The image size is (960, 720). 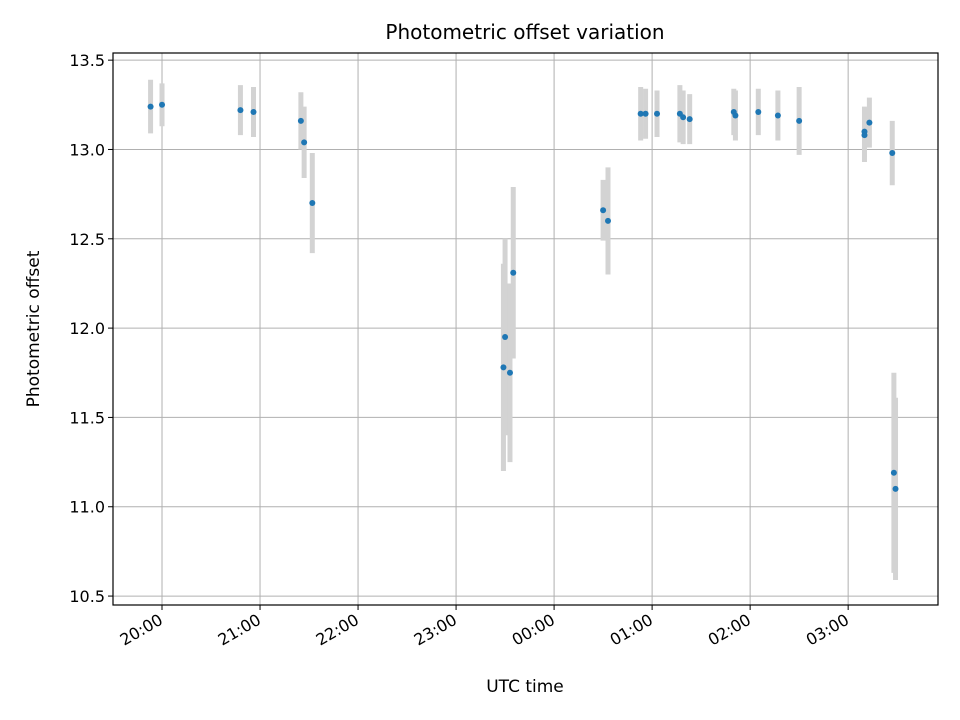 What do you see at coordinates (87, 149) in the screenshot?
I see `y-tick-label: 13.0` at bounding box center [87, 149].